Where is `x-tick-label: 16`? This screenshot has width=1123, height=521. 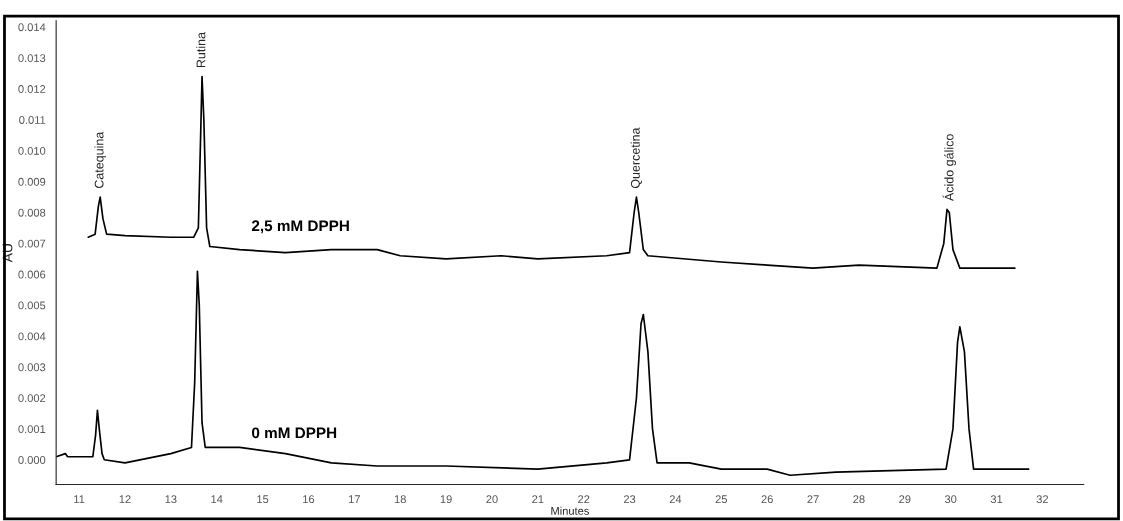 x-tick-label: 16 is located at coordinates (309, 499).